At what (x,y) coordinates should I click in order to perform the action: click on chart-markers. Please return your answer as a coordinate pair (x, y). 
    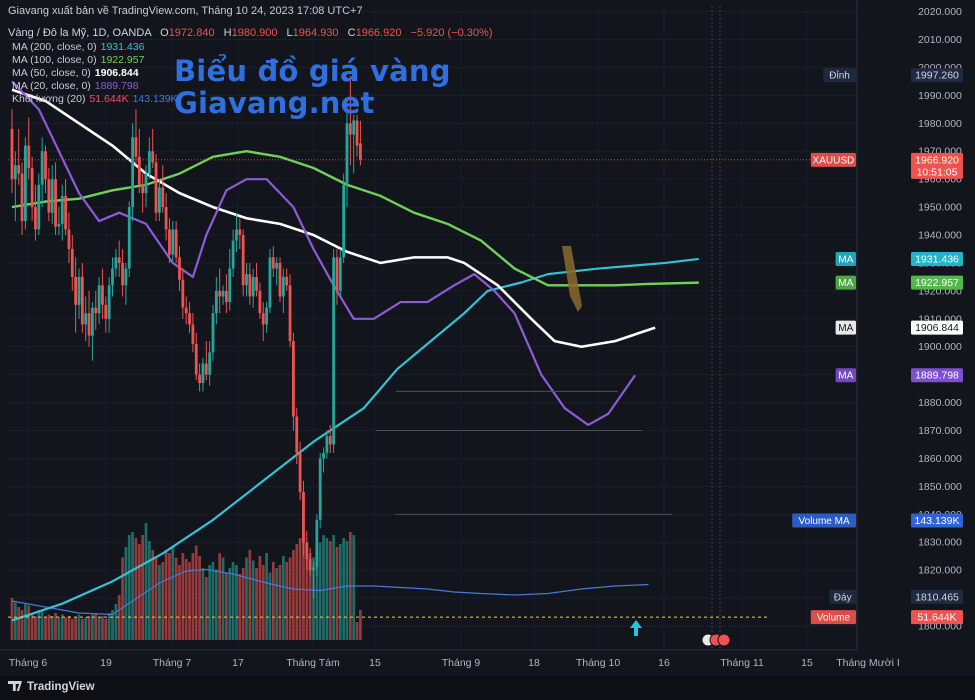
    Looking at the image, I should click on (646, 446).